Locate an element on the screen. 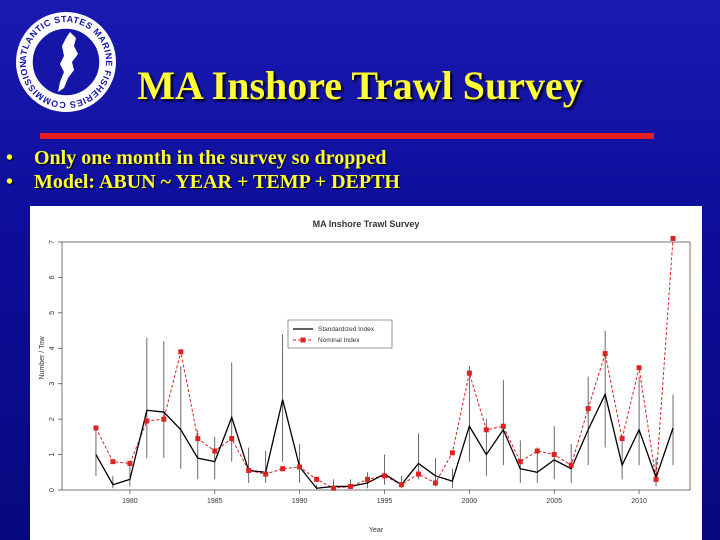  legend-label-standardized: Standardized Index is located at coordinates (346, 329).